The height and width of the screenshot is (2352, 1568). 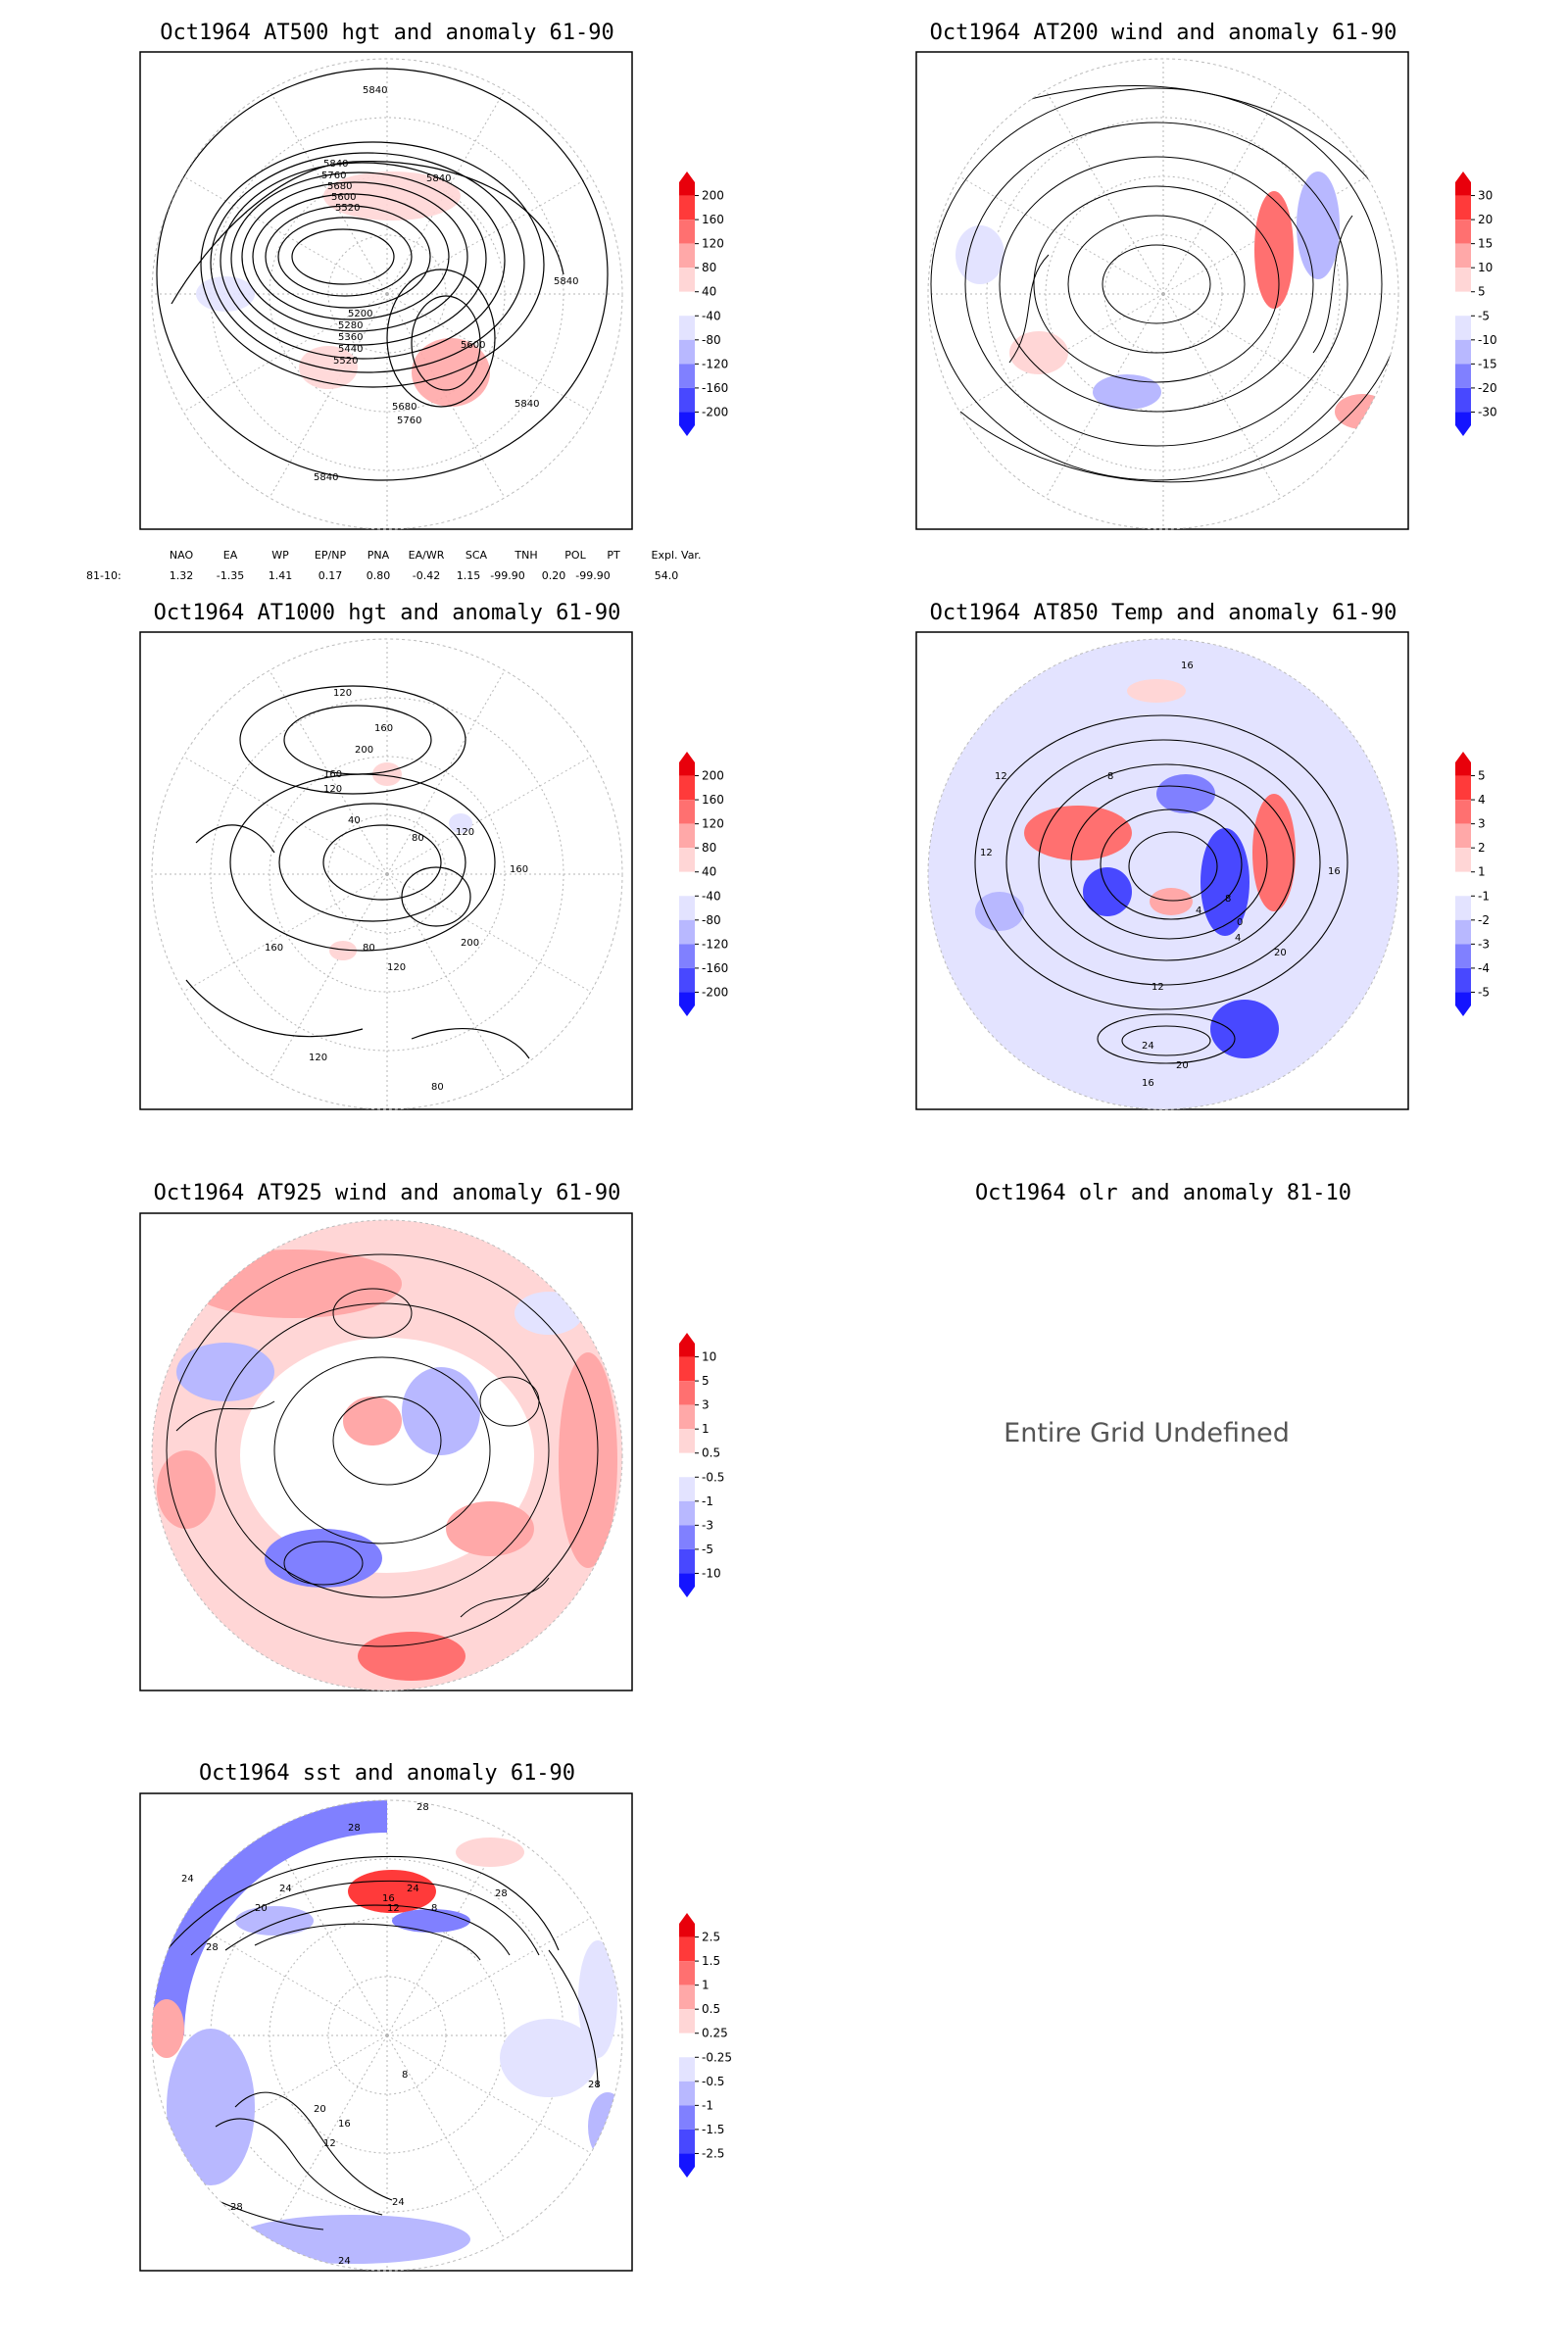 I want to click on map-boundary, so click(x=387, y=874).